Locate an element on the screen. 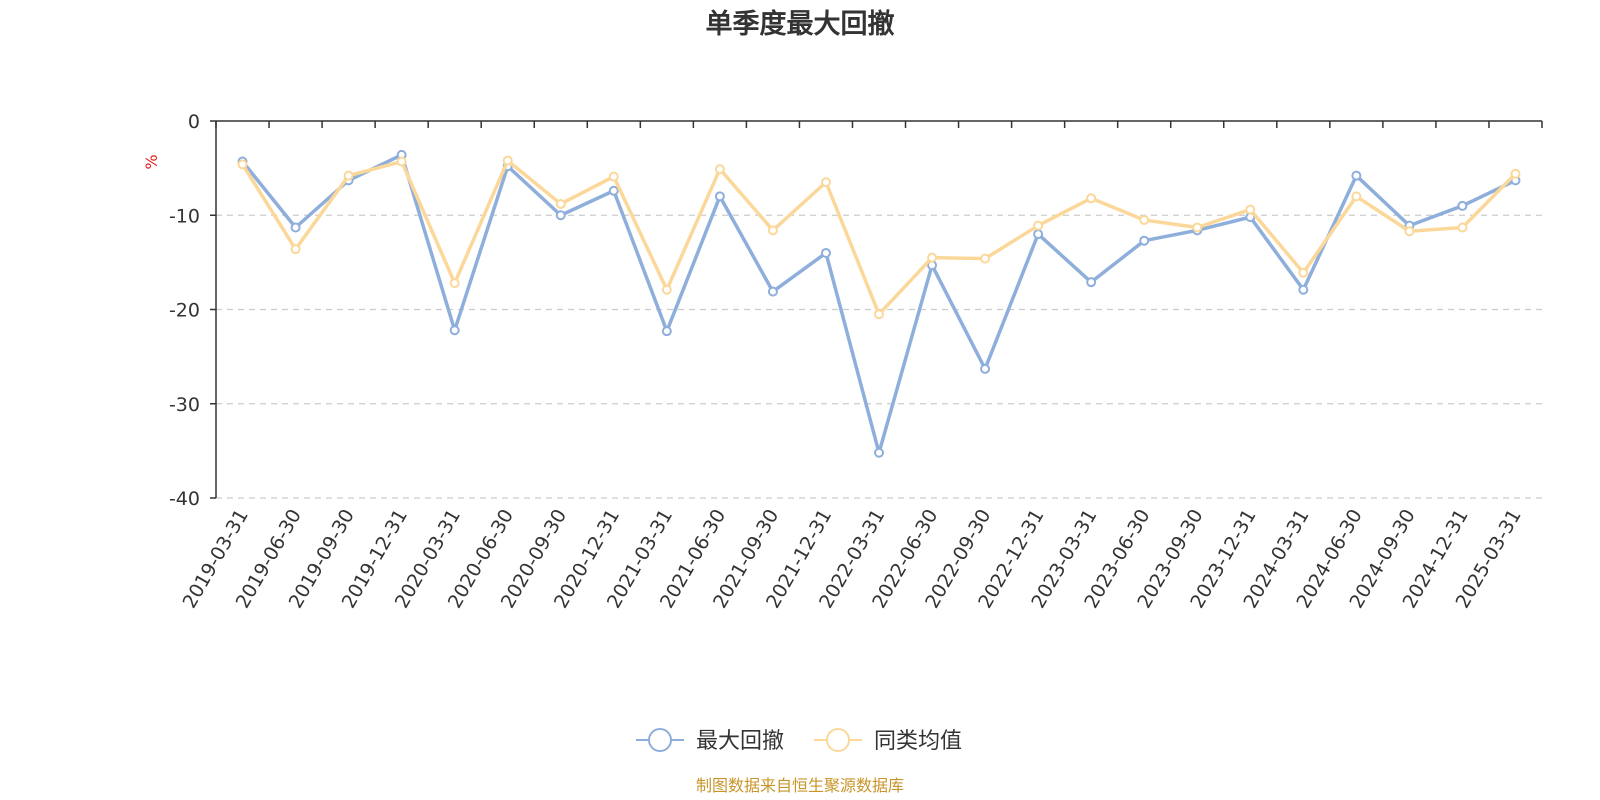 Image resolution: width=1600 pixels, height=800 pixels. y-tick-label: 0 is located at coordinates (194, 122).